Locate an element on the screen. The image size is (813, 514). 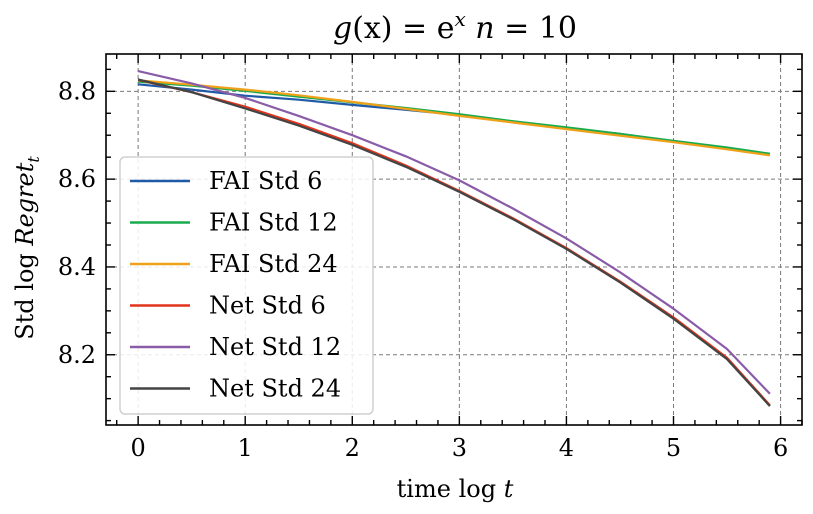
y-tick-label-2: 8.6 is located at coordinates (77, 179).